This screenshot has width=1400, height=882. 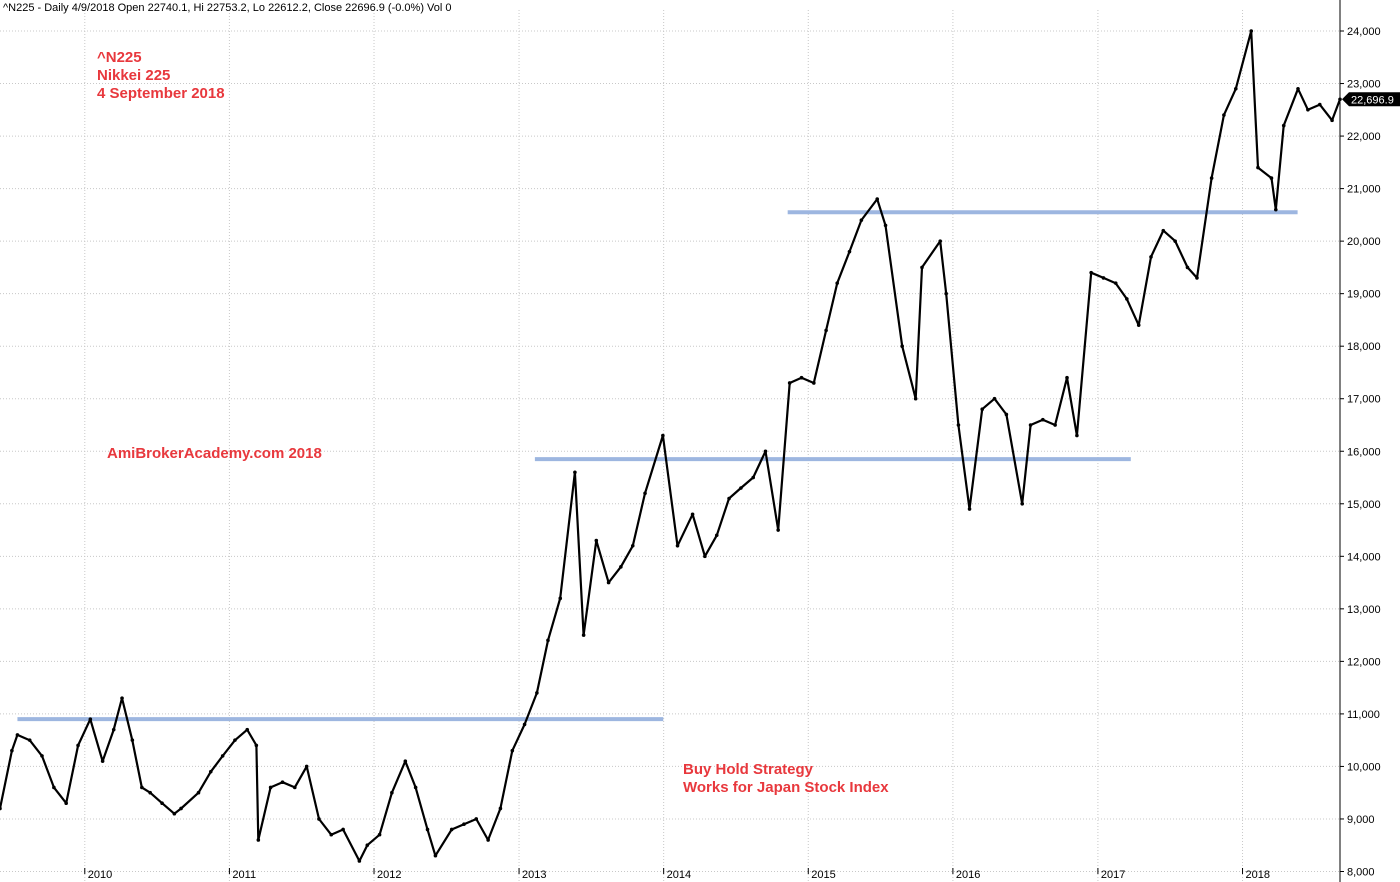 I want to click on x-tick-label: 2016, so click(x=968, y=875).